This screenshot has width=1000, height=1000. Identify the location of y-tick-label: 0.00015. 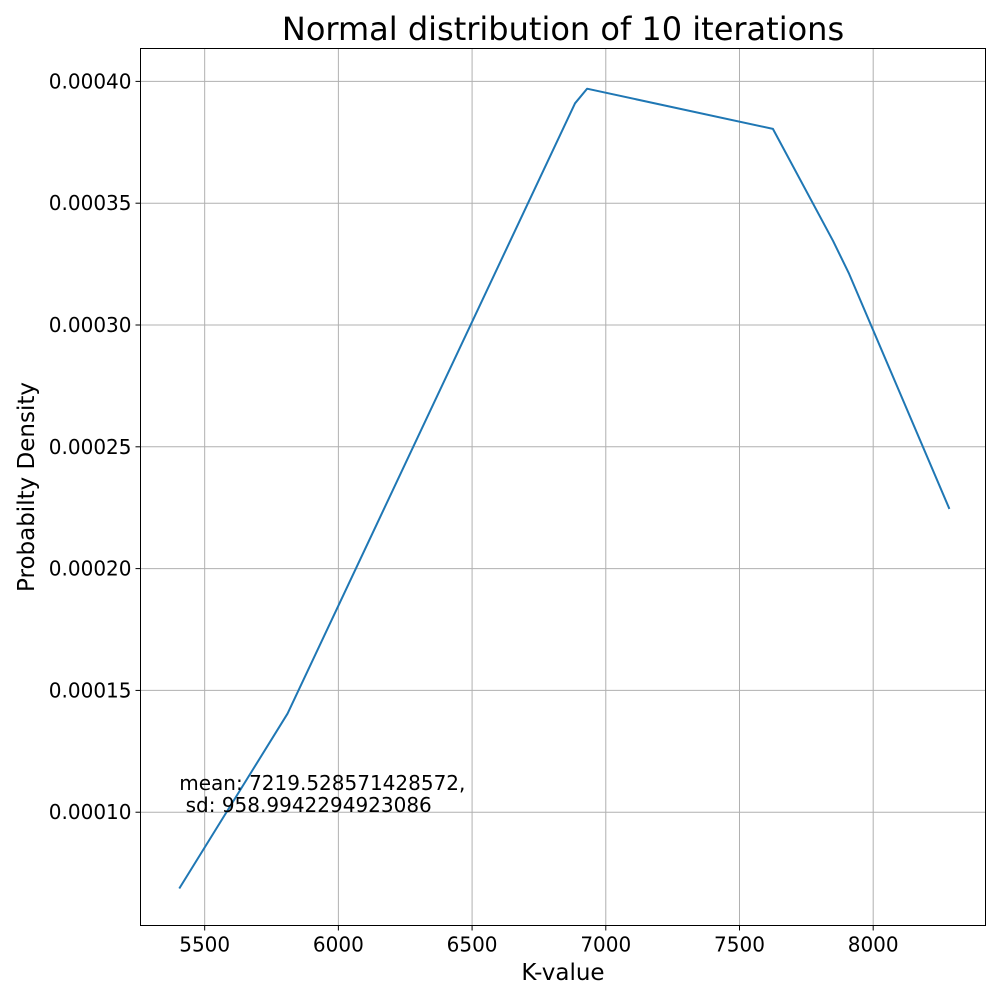
(90, 690).